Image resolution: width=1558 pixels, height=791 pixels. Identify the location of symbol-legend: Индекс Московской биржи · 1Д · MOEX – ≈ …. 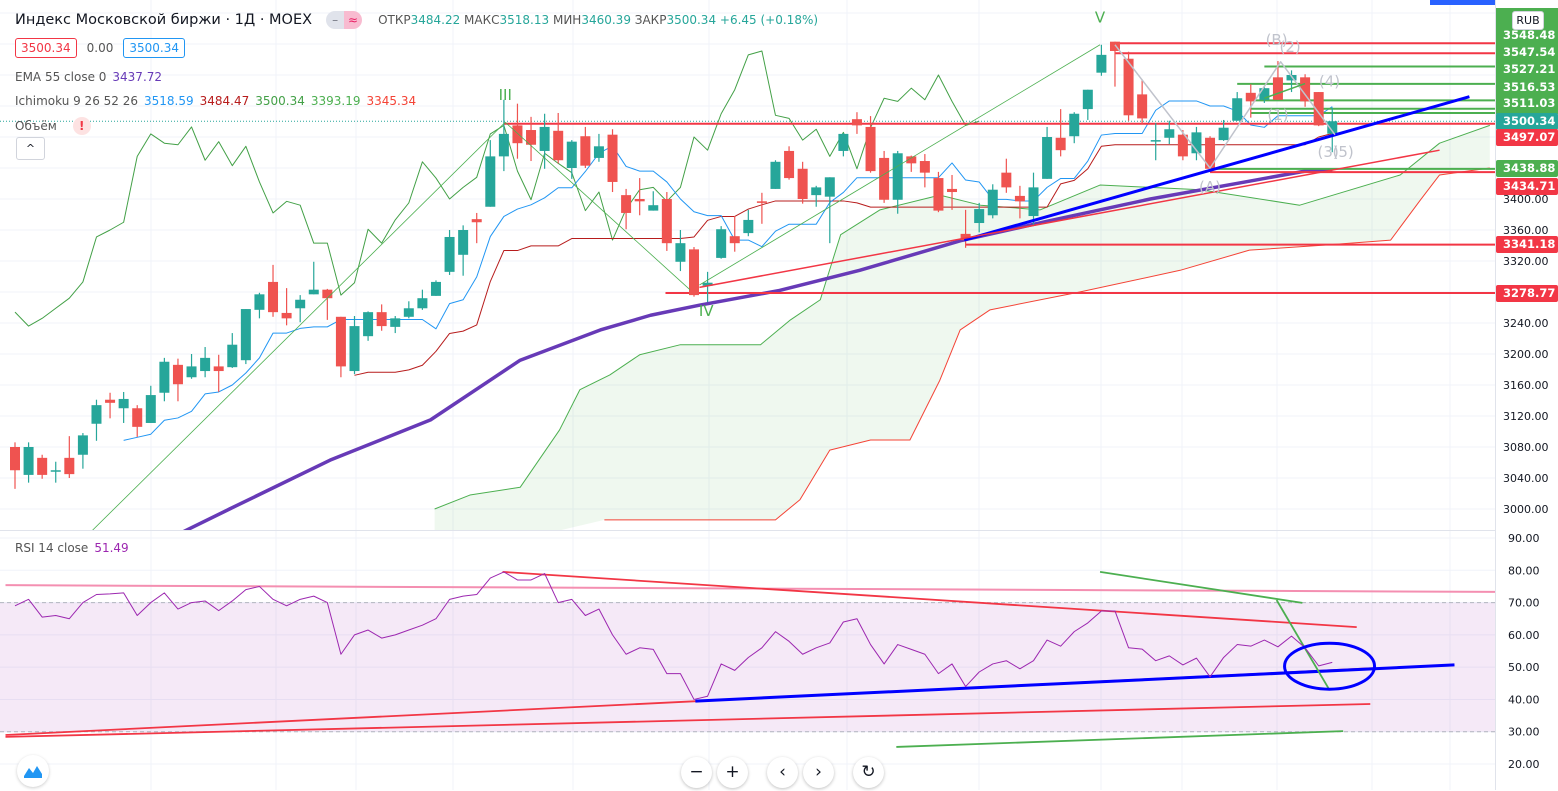
(416, 20).